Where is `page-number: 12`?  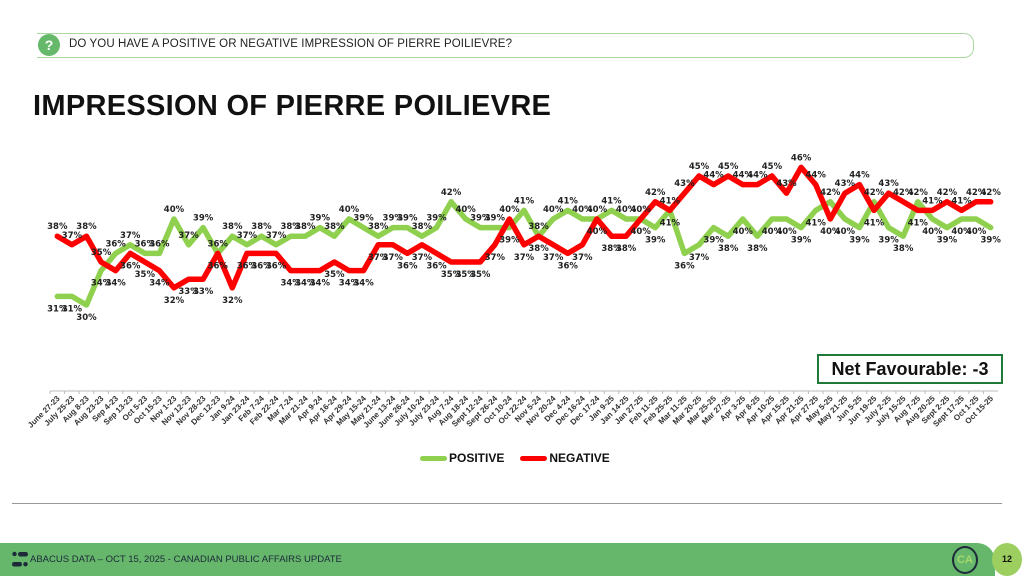 page-number: 12 is located at coordinates (1007, 559).